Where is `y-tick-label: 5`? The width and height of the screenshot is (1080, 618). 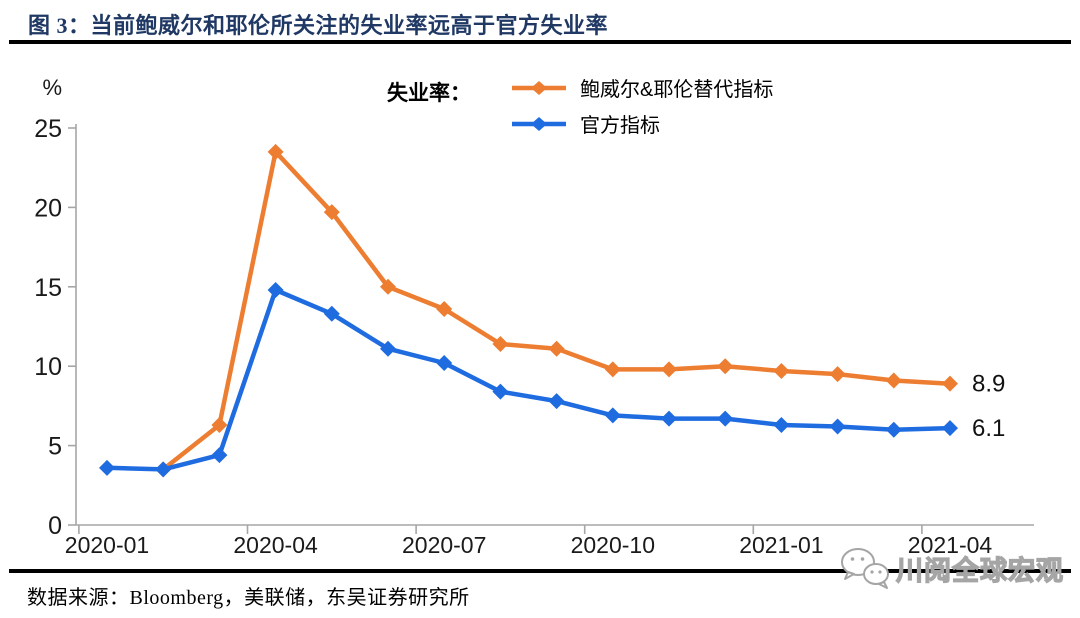 y-tick-label: 5 is located at coordinates (55, 447).